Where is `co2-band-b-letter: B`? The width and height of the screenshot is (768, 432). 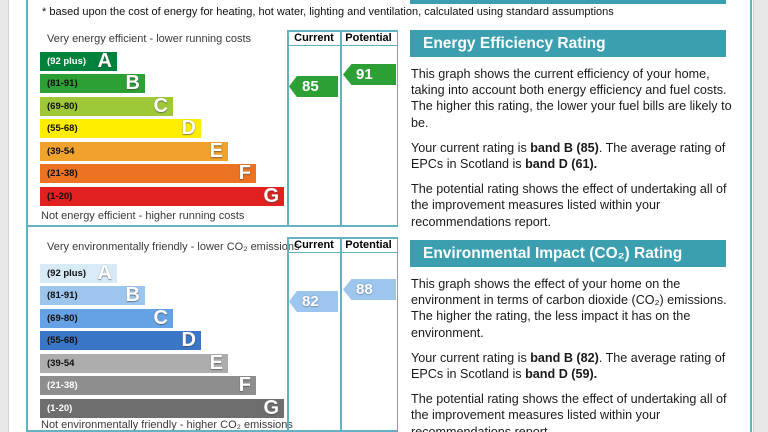
co2-band-b-letter: B is located at coordinates (132, 295).